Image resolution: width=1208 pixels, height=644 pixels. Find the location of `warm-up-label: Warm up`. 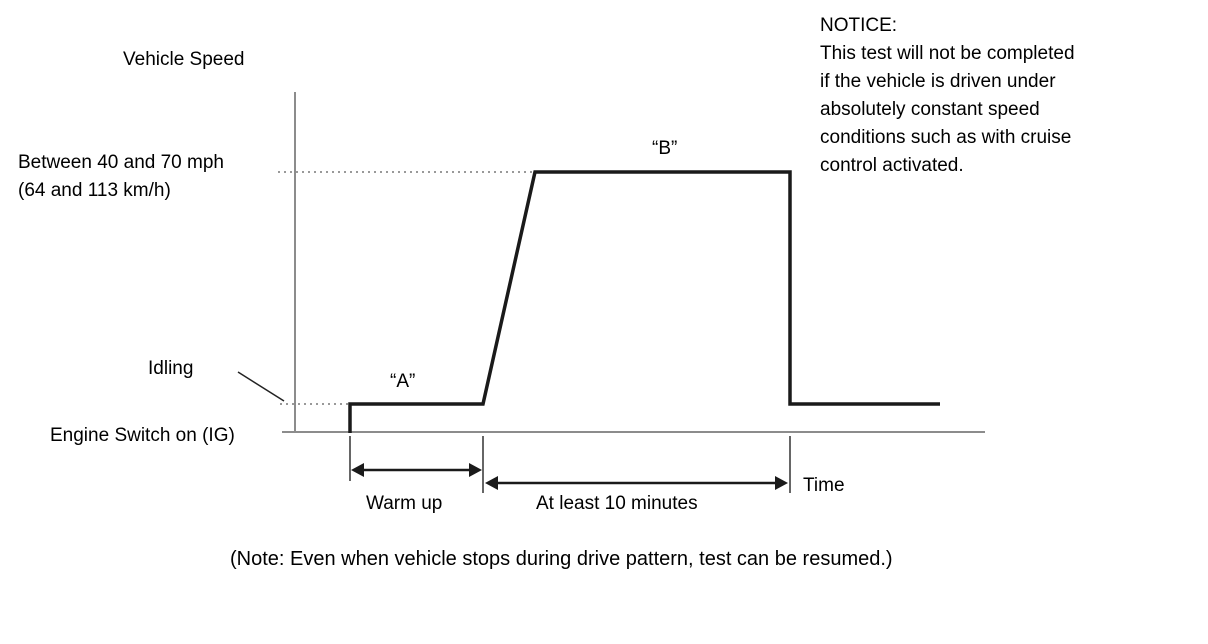

warm-up-label: Warm up is located at coordinates (404, 503).